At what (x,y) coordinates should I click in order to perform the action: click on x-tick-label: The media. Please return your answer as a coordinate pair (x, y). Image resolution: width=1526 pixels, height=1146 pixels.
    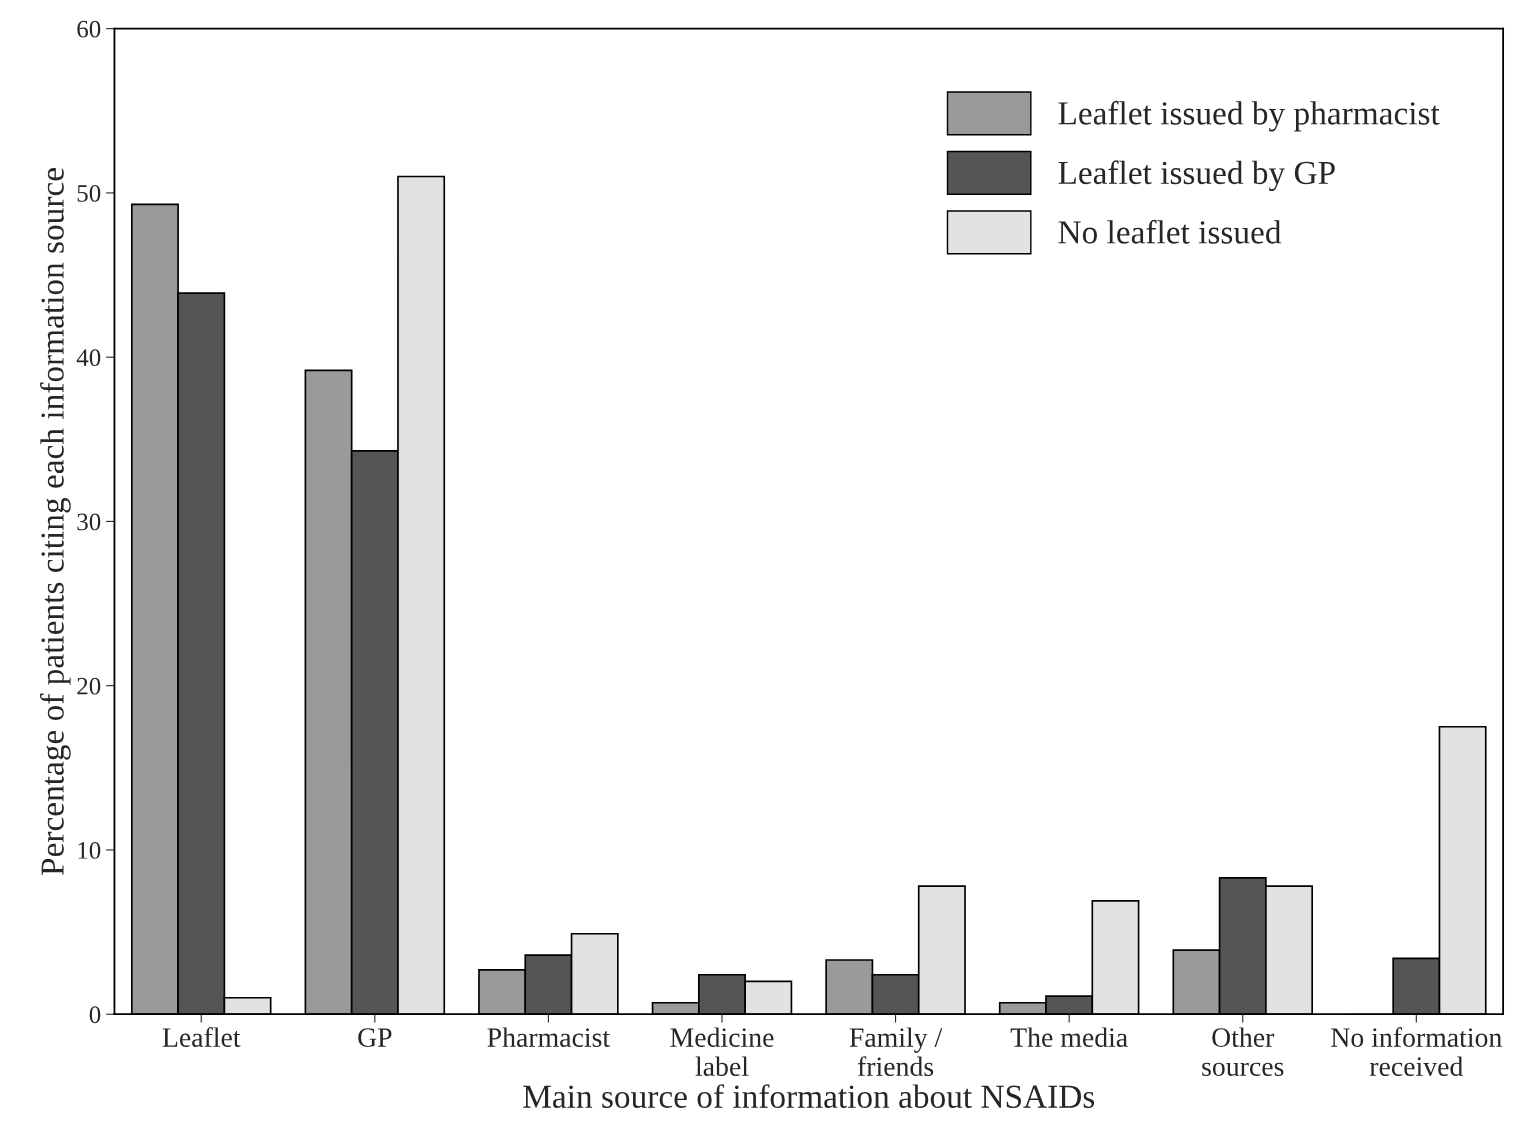
    Looking at the image, I should click on (1069, 1037).